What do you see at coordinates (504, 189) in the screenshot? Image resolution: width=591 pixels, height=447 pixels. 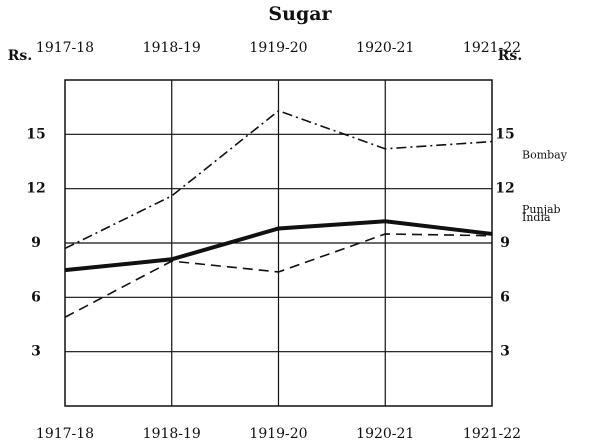 I see `y-tick-label-right: 12` at bounding box center [504, 189].